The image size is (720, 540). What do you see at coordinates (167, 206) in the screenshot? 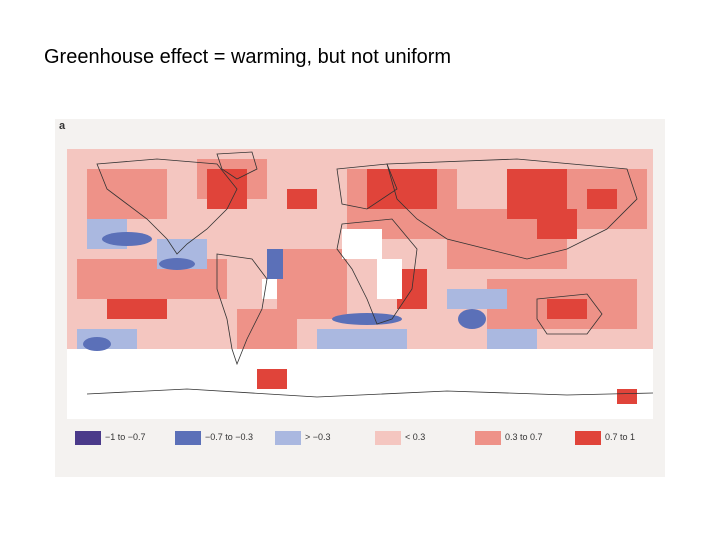
I see `north-america-outline` at bounding box center [167, 206].